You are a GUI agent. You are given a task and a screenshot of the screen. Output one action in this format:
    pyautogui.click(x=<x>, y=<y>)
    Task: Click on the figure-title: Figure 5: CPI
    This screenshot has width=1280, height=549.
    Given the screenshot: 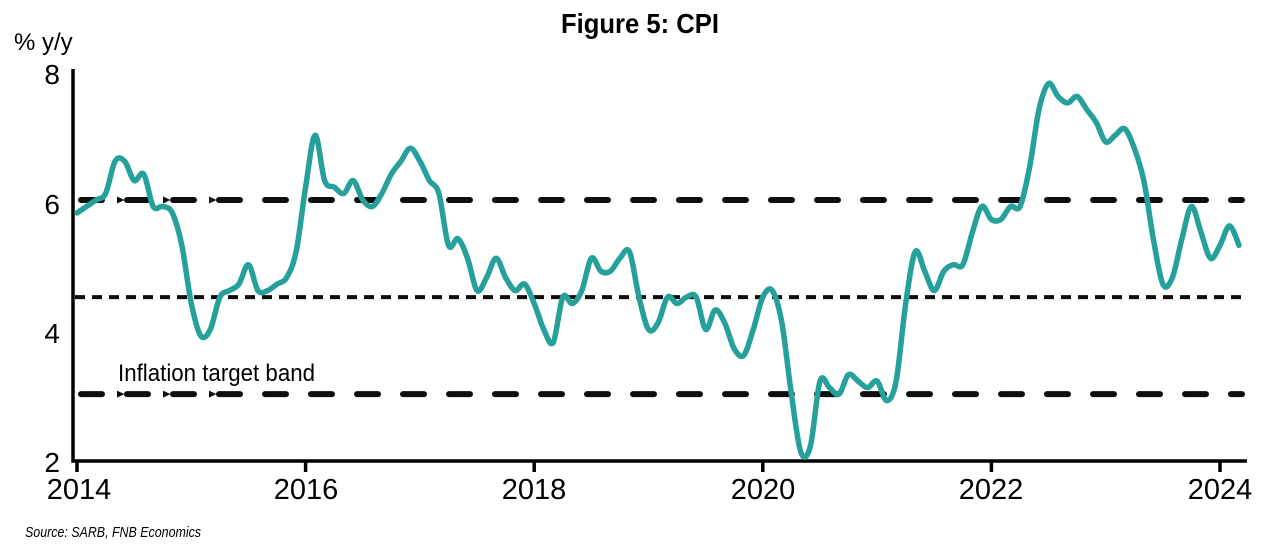 What is the action you would take?
    pyautogui.click(x=640, y=23)
    